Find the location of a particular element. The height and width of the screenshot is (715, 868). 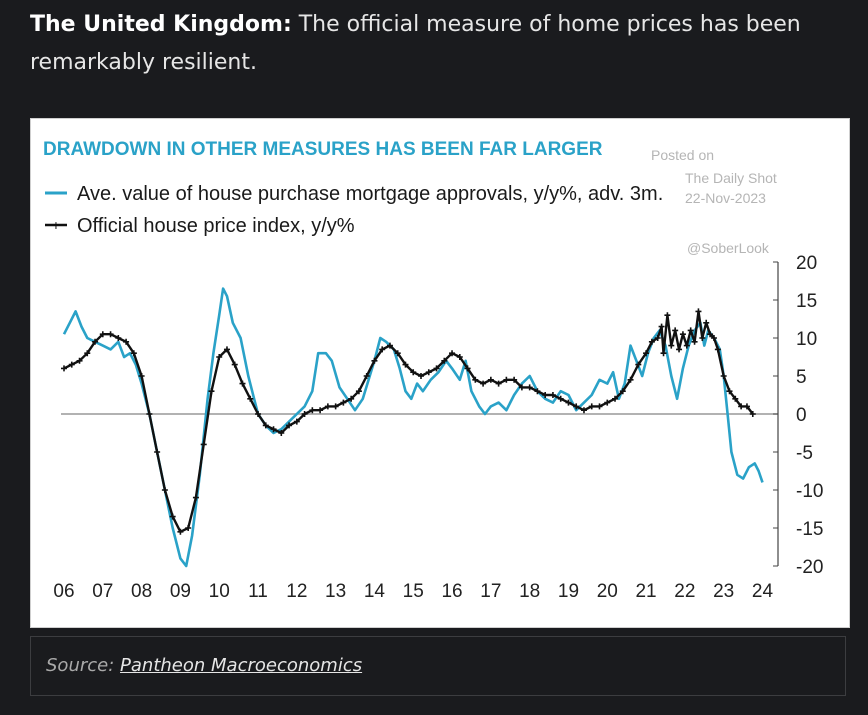

y-tick-label: 0 is located at coordinates (801, 415).